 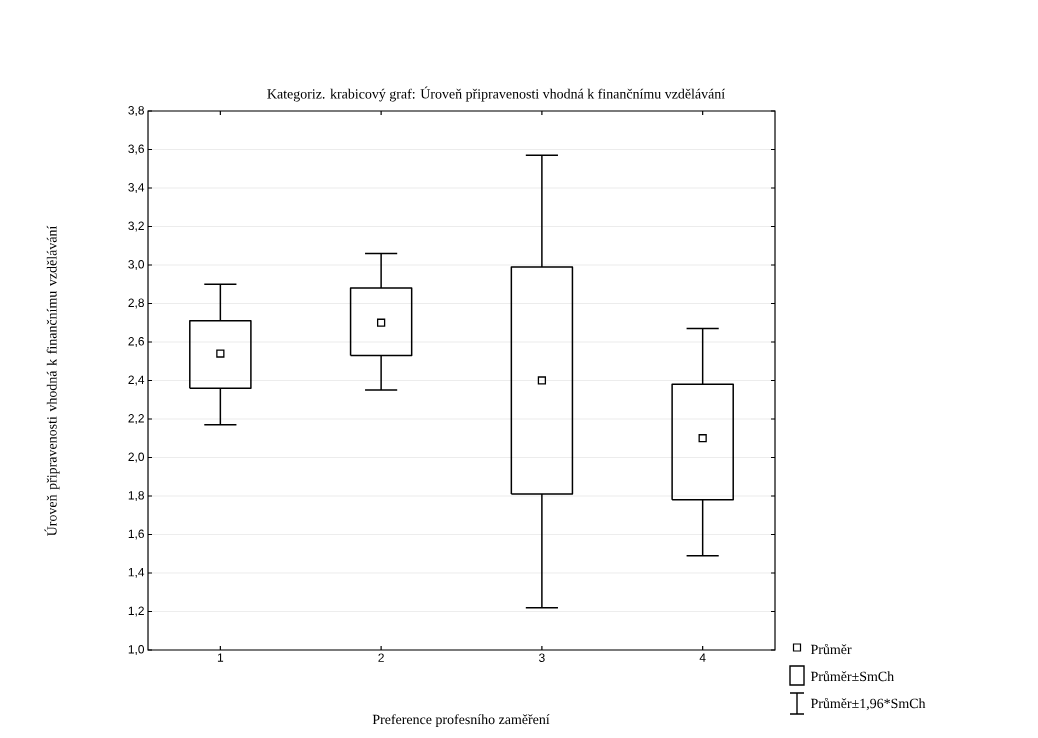 What do you see at coordinates (136, 226) in the screenshot?
I see `y-tick-label: 3,2` at bounding box center [136, 226].